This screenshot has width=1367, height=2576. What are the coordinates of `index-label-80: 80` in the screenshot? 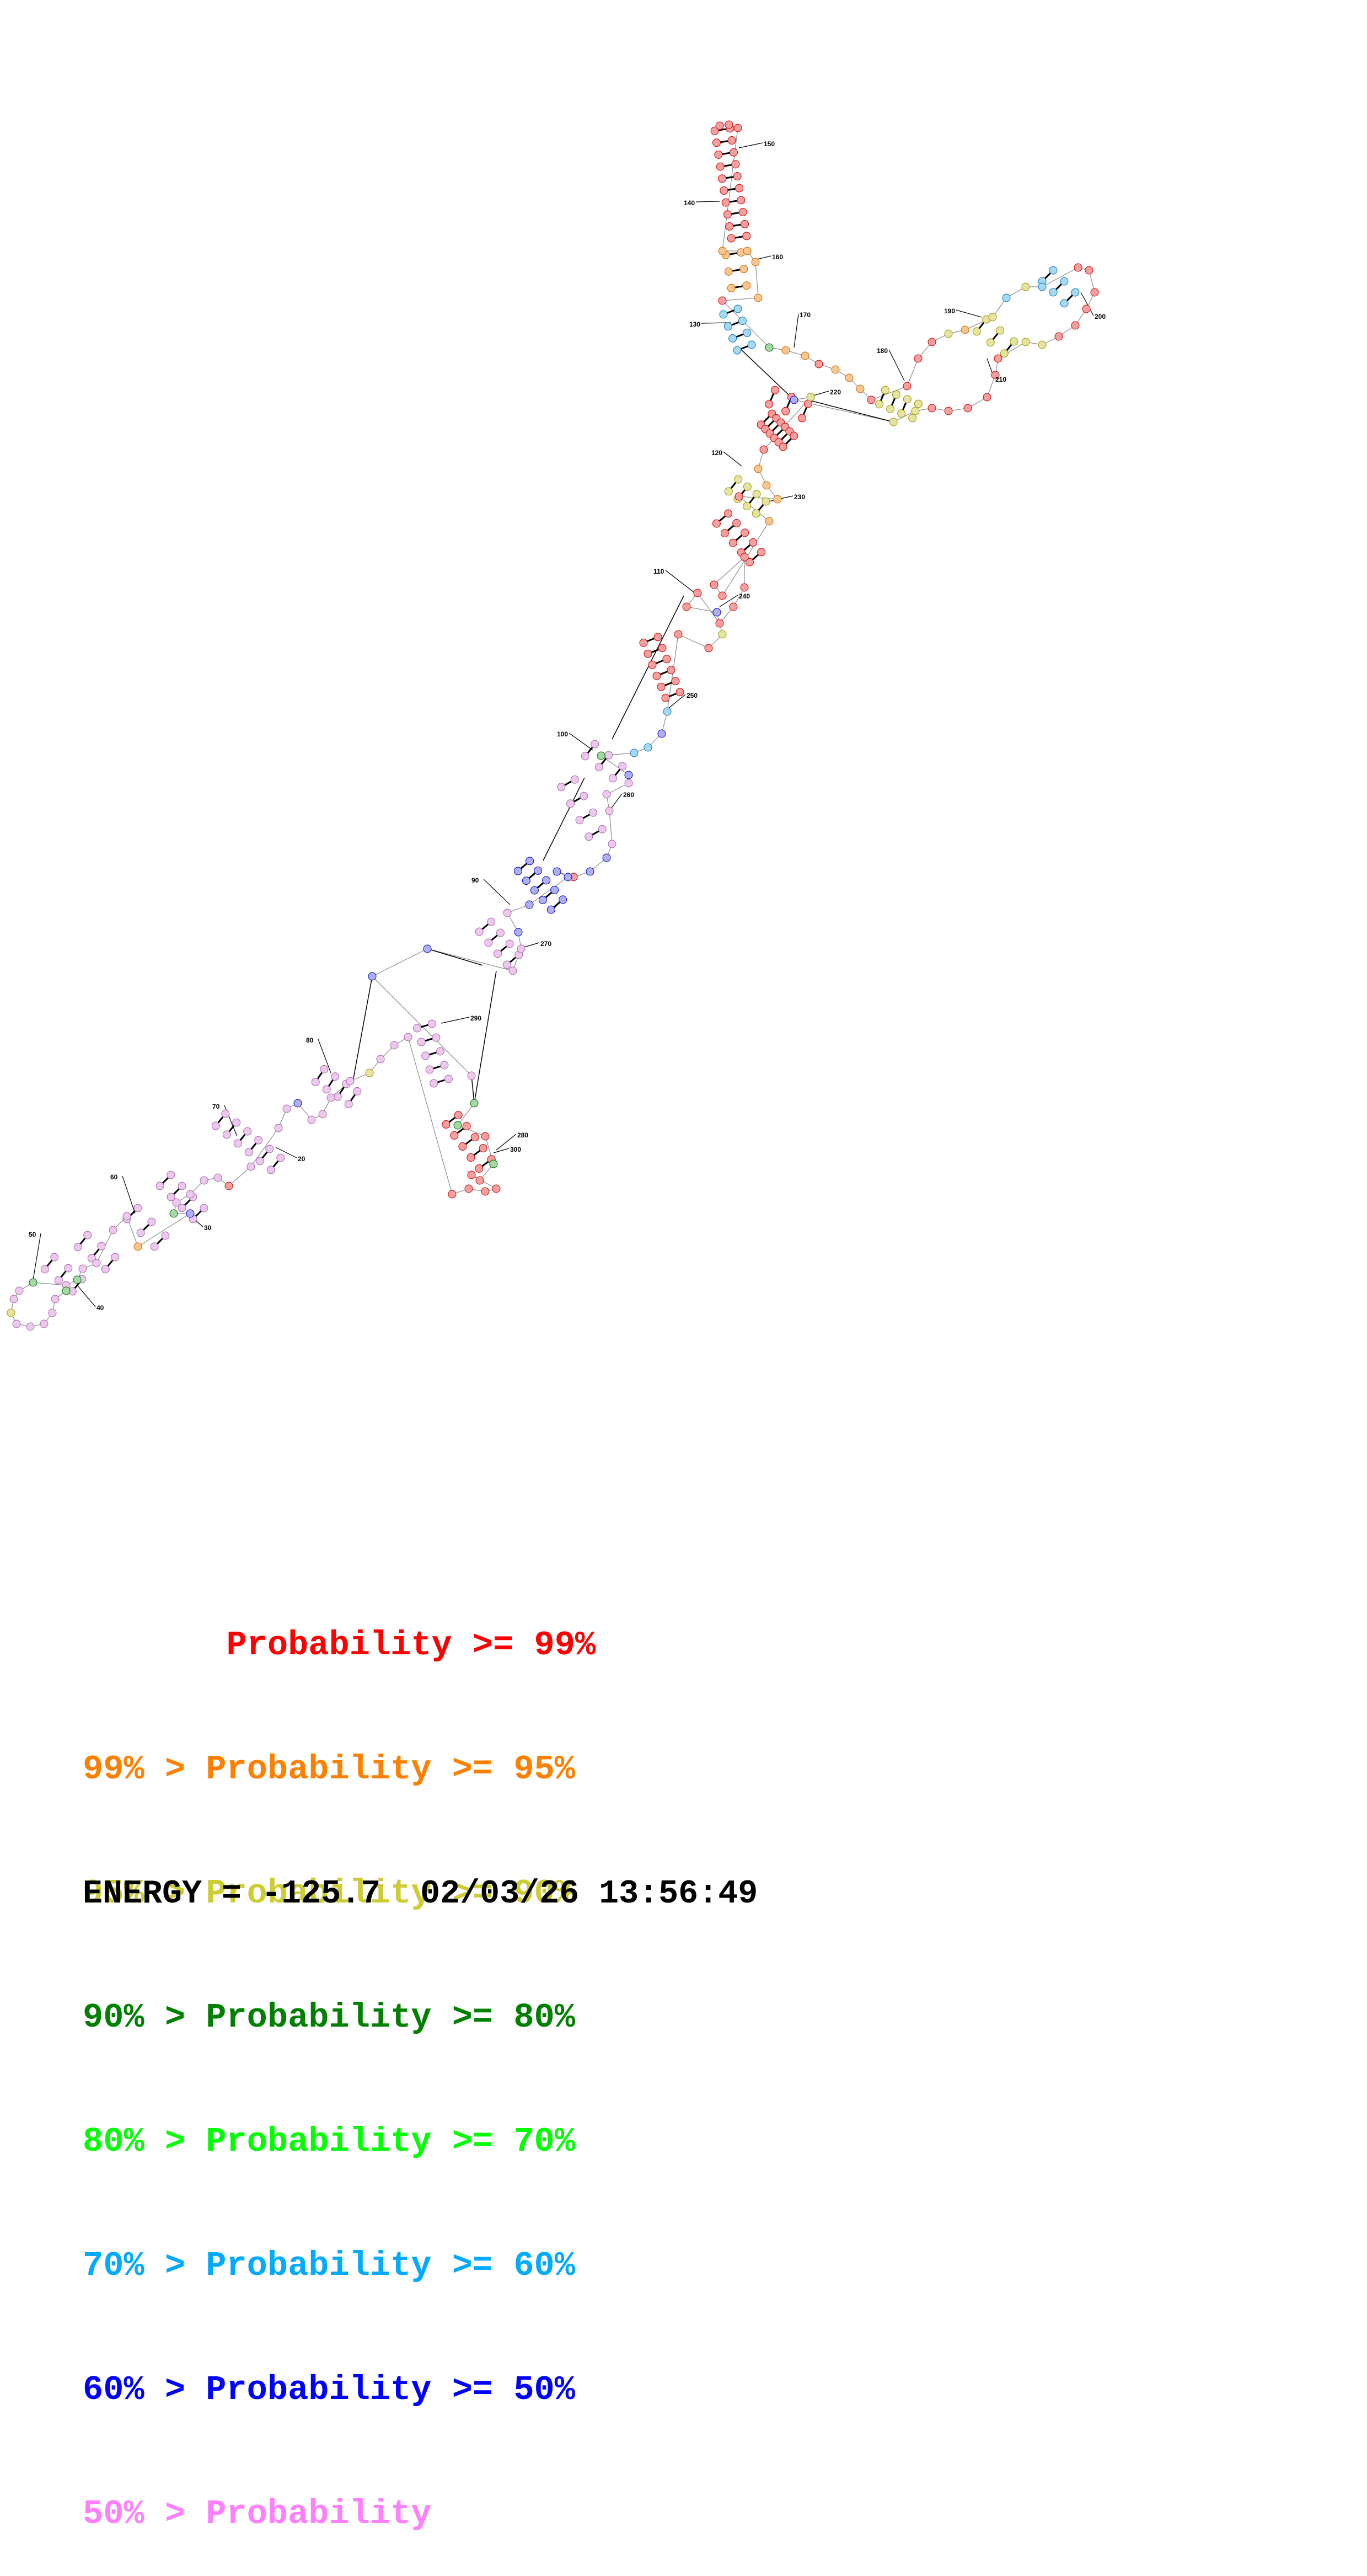 It's located at (310, 1040).